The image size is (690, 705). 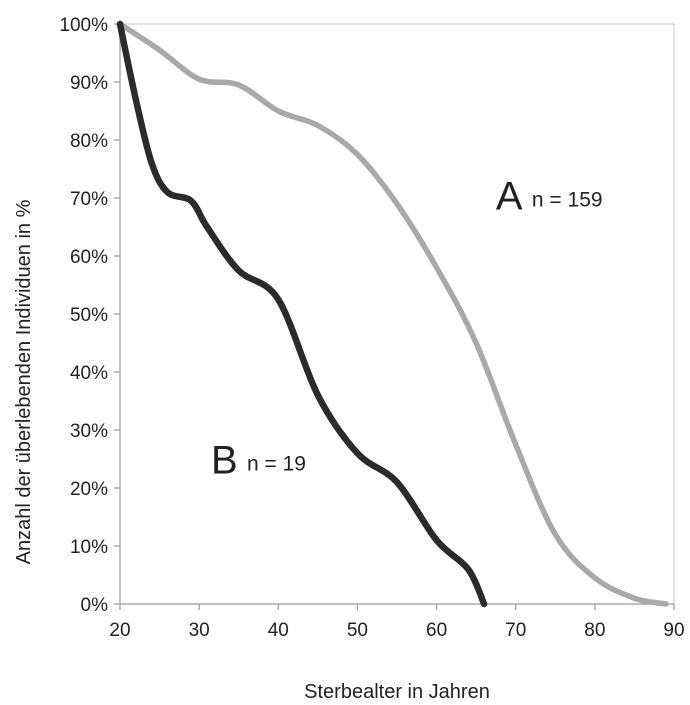 I want to click on x-tick-label: 20, so click(x=119, y=630).